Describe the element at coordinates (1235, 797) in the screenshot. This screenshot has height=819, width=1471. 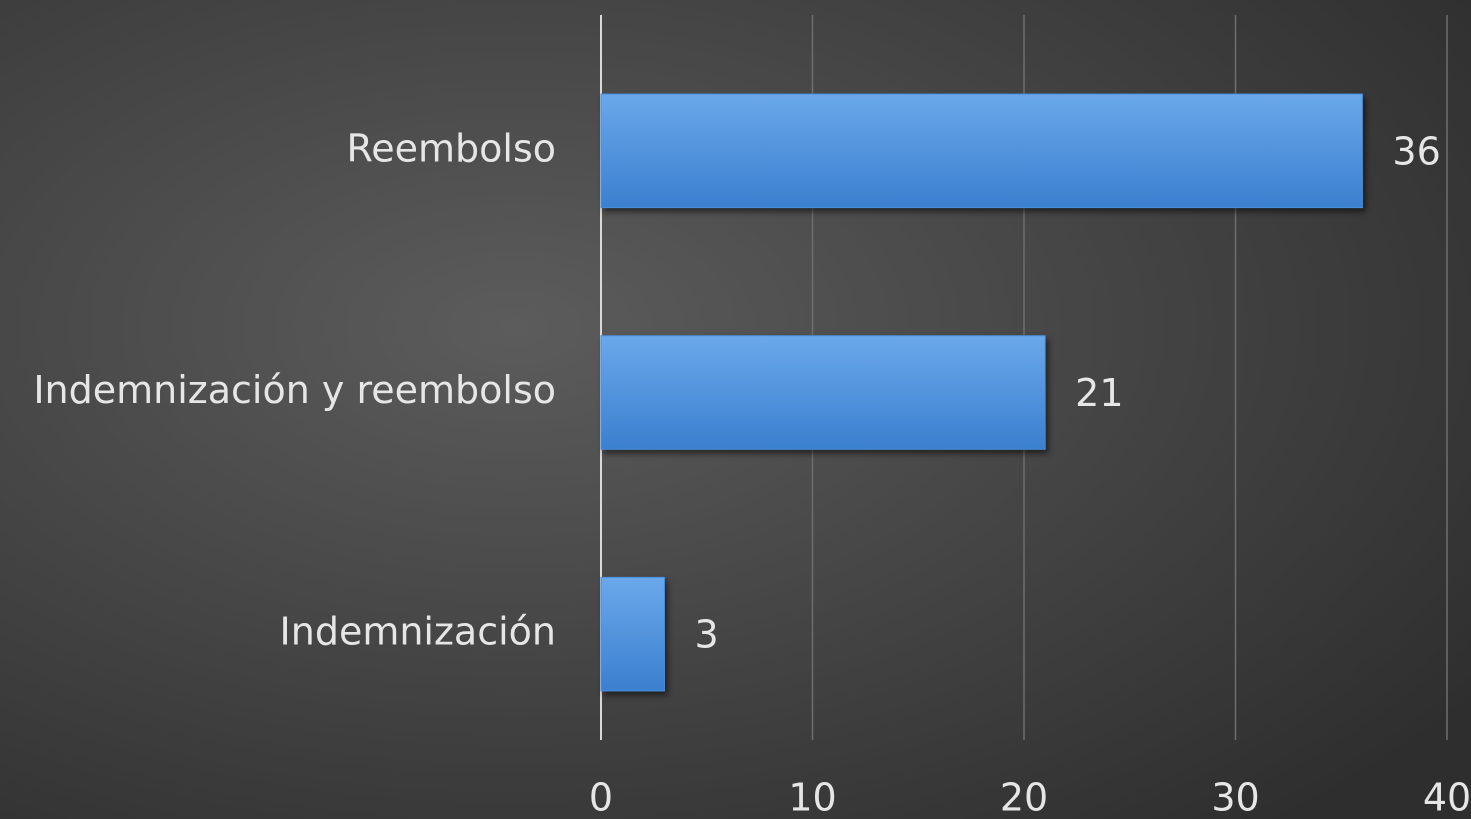
I see `x-tick-label: 30` at that location.